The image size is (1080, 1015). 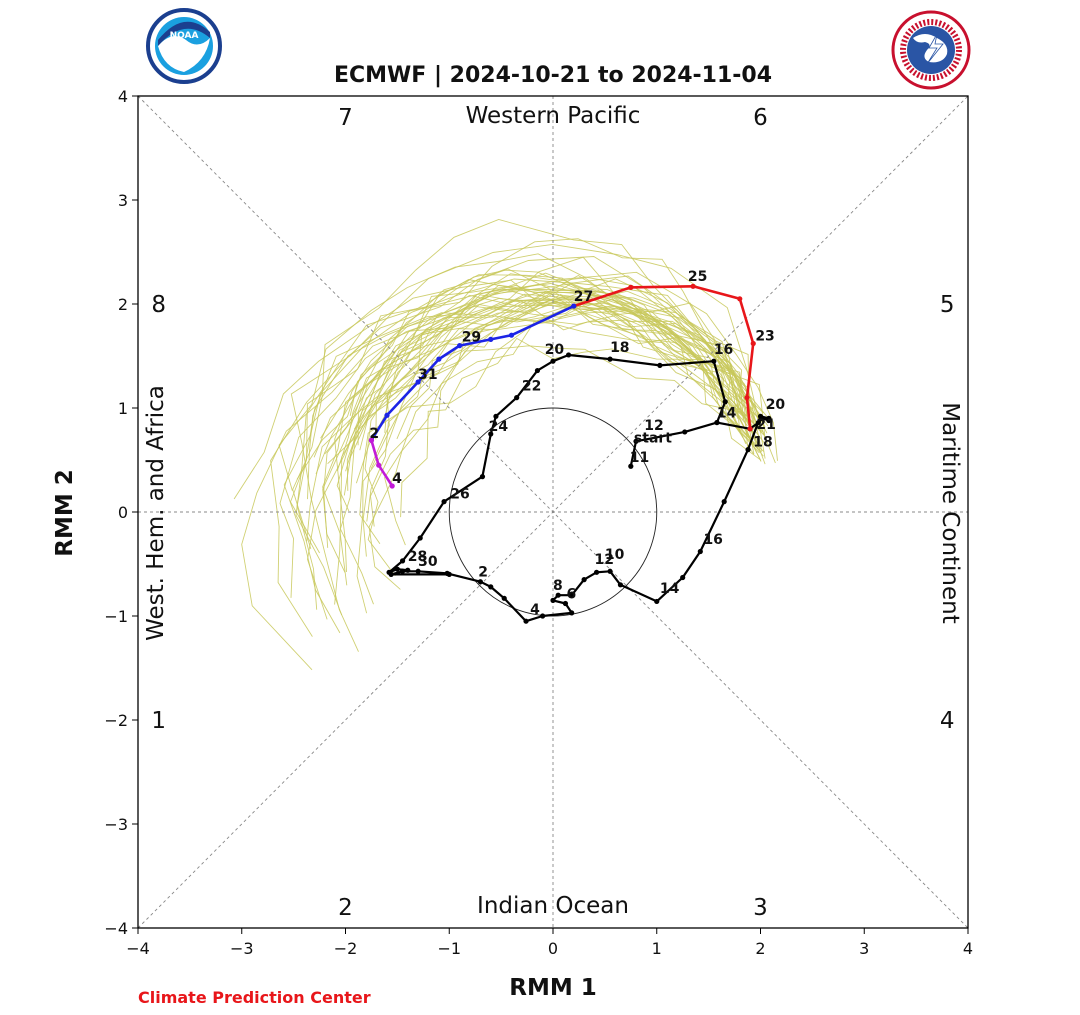 What do you see at coordinates (116, 824) in the screenshot?
I see `y-tick-label: −3` at bounding box center [116, 824].